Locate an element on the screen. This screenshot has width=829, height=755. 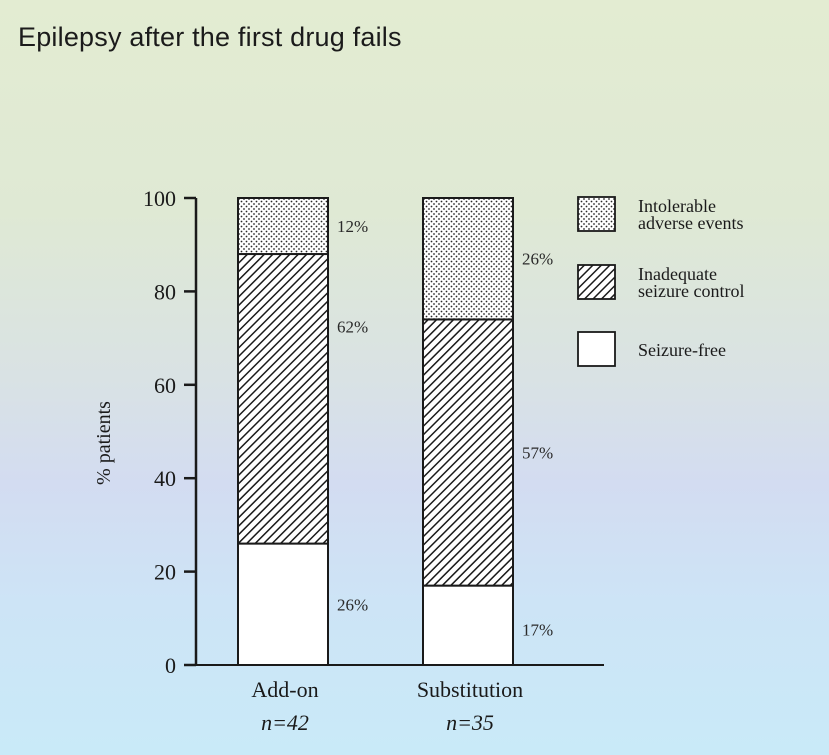
legend-swatch-dots is located at coordinates (596, 214).